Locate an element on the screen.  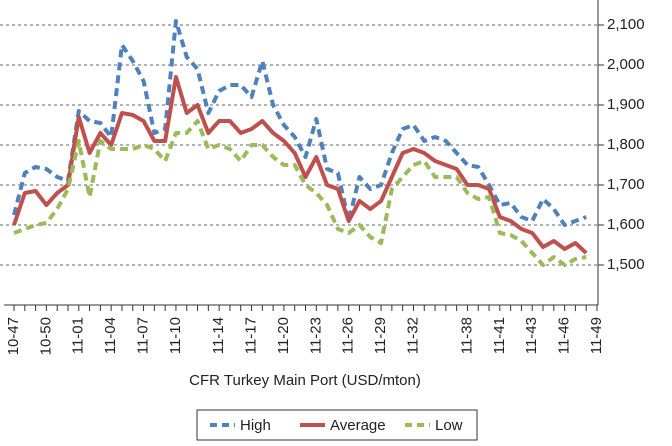
legend-label: High is located at coordinates (255, 425).